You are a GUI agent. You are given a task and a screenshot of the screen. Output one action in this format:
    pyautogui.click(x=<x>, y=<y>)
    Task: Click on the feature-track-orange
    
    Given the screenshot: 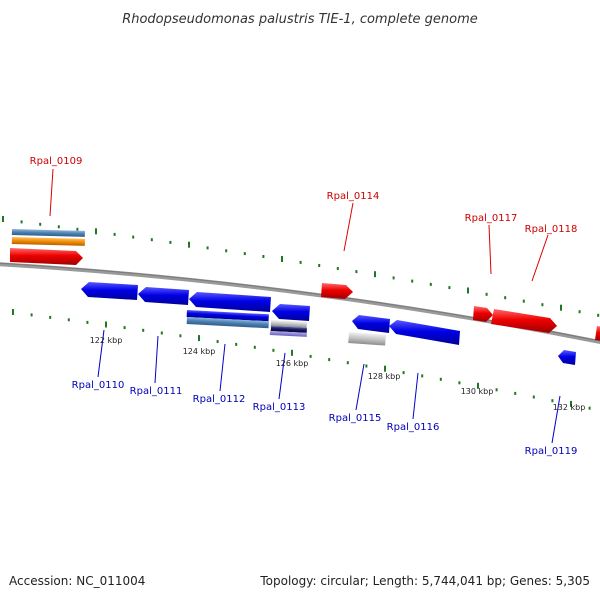 What is the action you would take?
    pyautogui.click(x=48, y=241)
    